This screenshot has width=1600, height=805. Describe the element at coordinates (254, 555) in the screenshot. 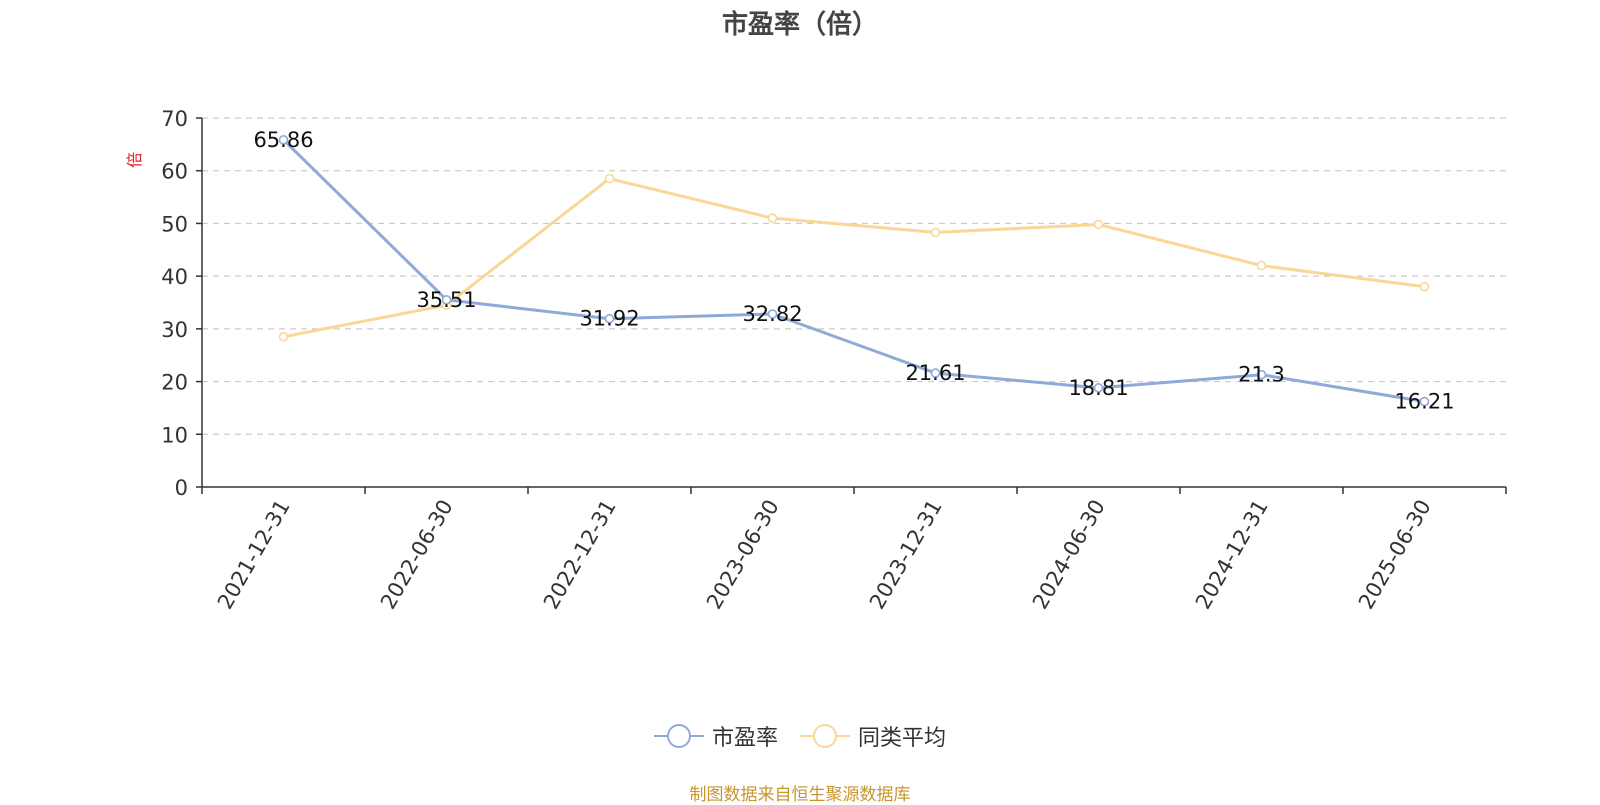

I see `x-tick-label: 2021-12-31` at that location.